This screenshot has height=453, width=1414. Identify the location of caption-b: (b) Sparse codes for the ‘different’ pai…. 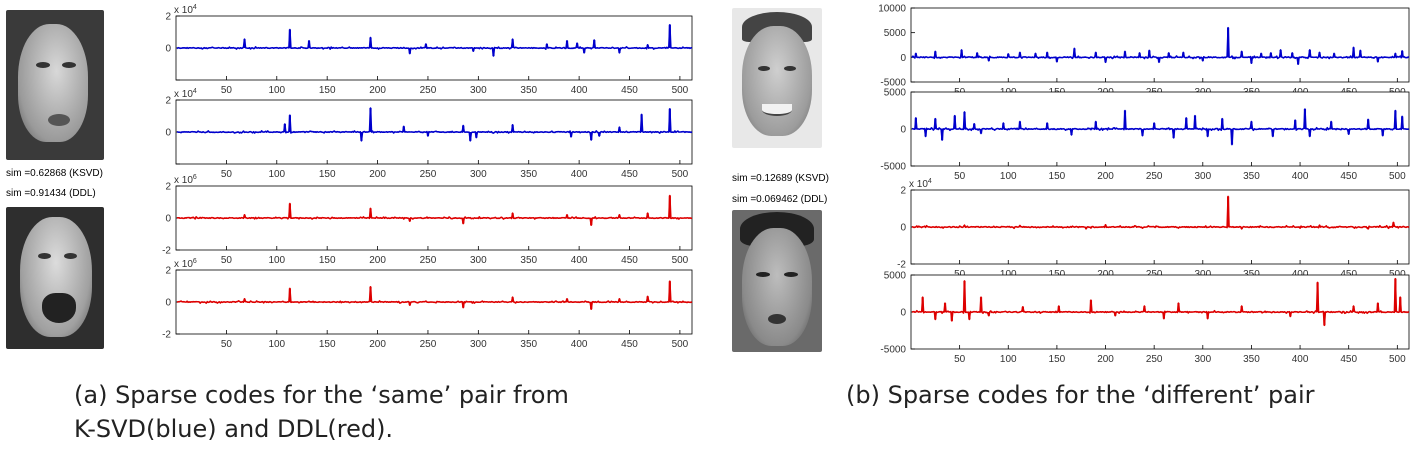
(1080, 395).